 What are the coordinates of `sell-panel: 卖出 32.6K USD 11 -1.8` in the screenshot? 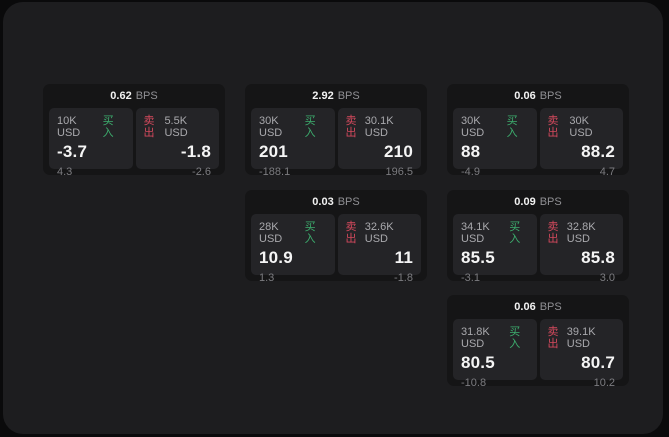 It's located at (379, 249).